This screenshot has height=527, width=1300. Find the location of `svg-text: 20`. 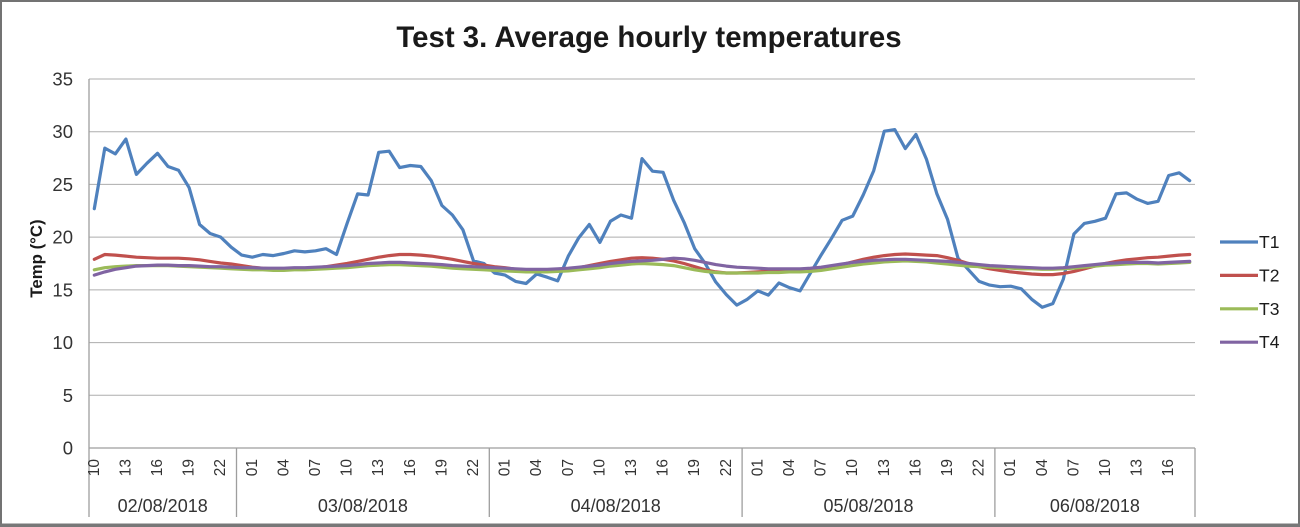

svg-text: 20 is located at coordinates (62, 237).